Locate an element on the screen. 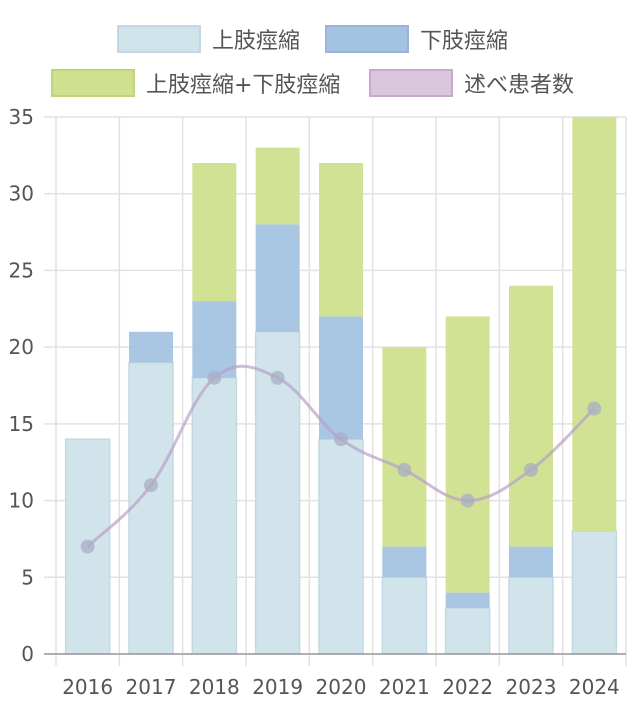  y-tick-label: 30 is located at coordinates (21, 194).